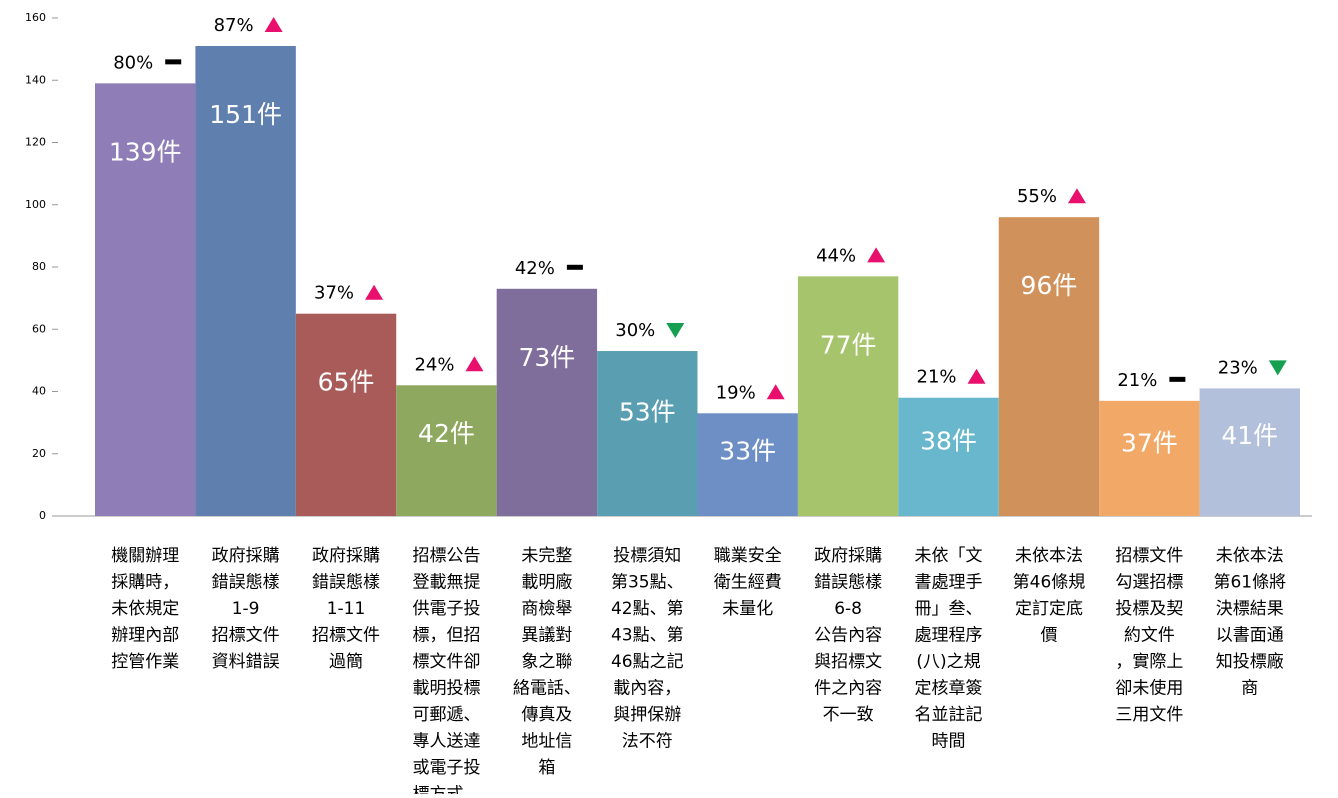 This screenshot has height=798, width=1338. What do you see at coordinates (1250, 661) in the screenshot?
I see `x-tick-label: 知投標廠` at bounding box center [1250, 661].